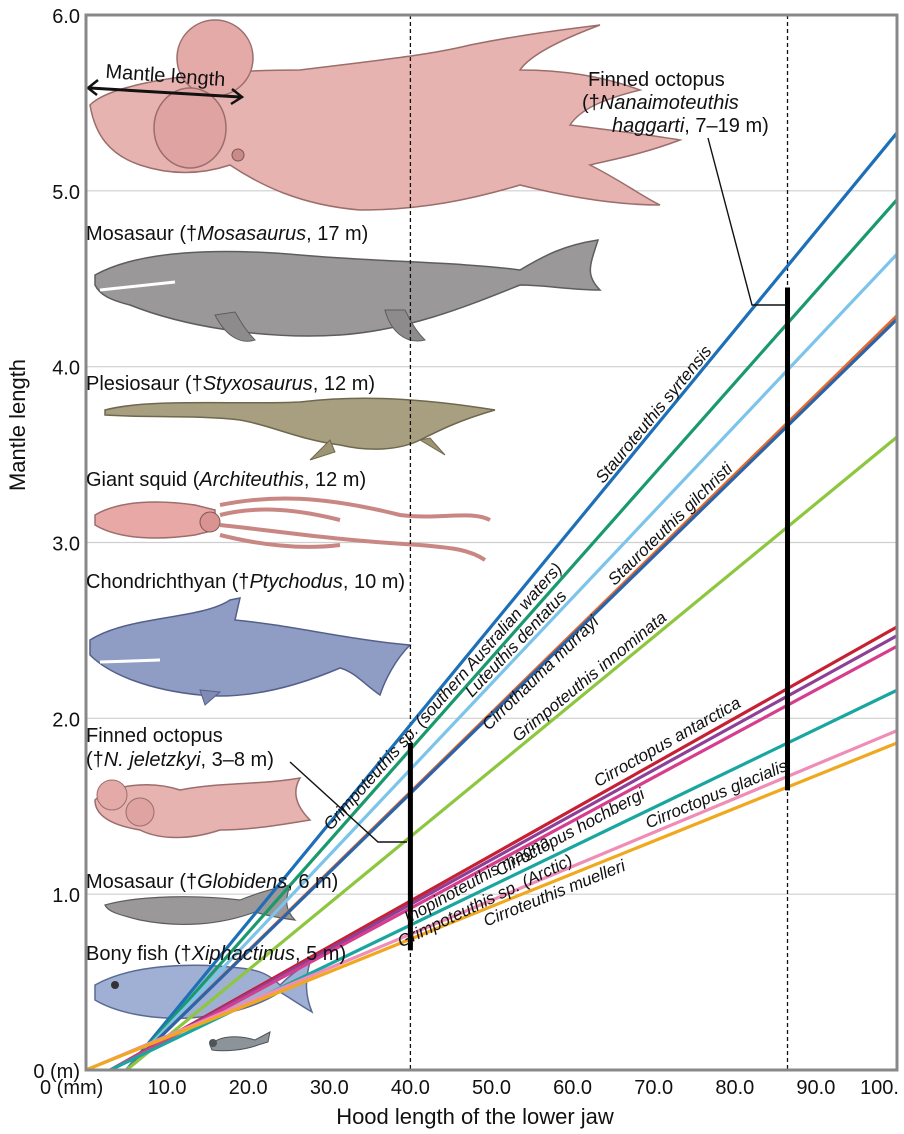 The image size is (904, 1134). Describe the element at coordinates (491, 1088) in the screenshot. I see `x-tick-label-5: 50.0` at that location.